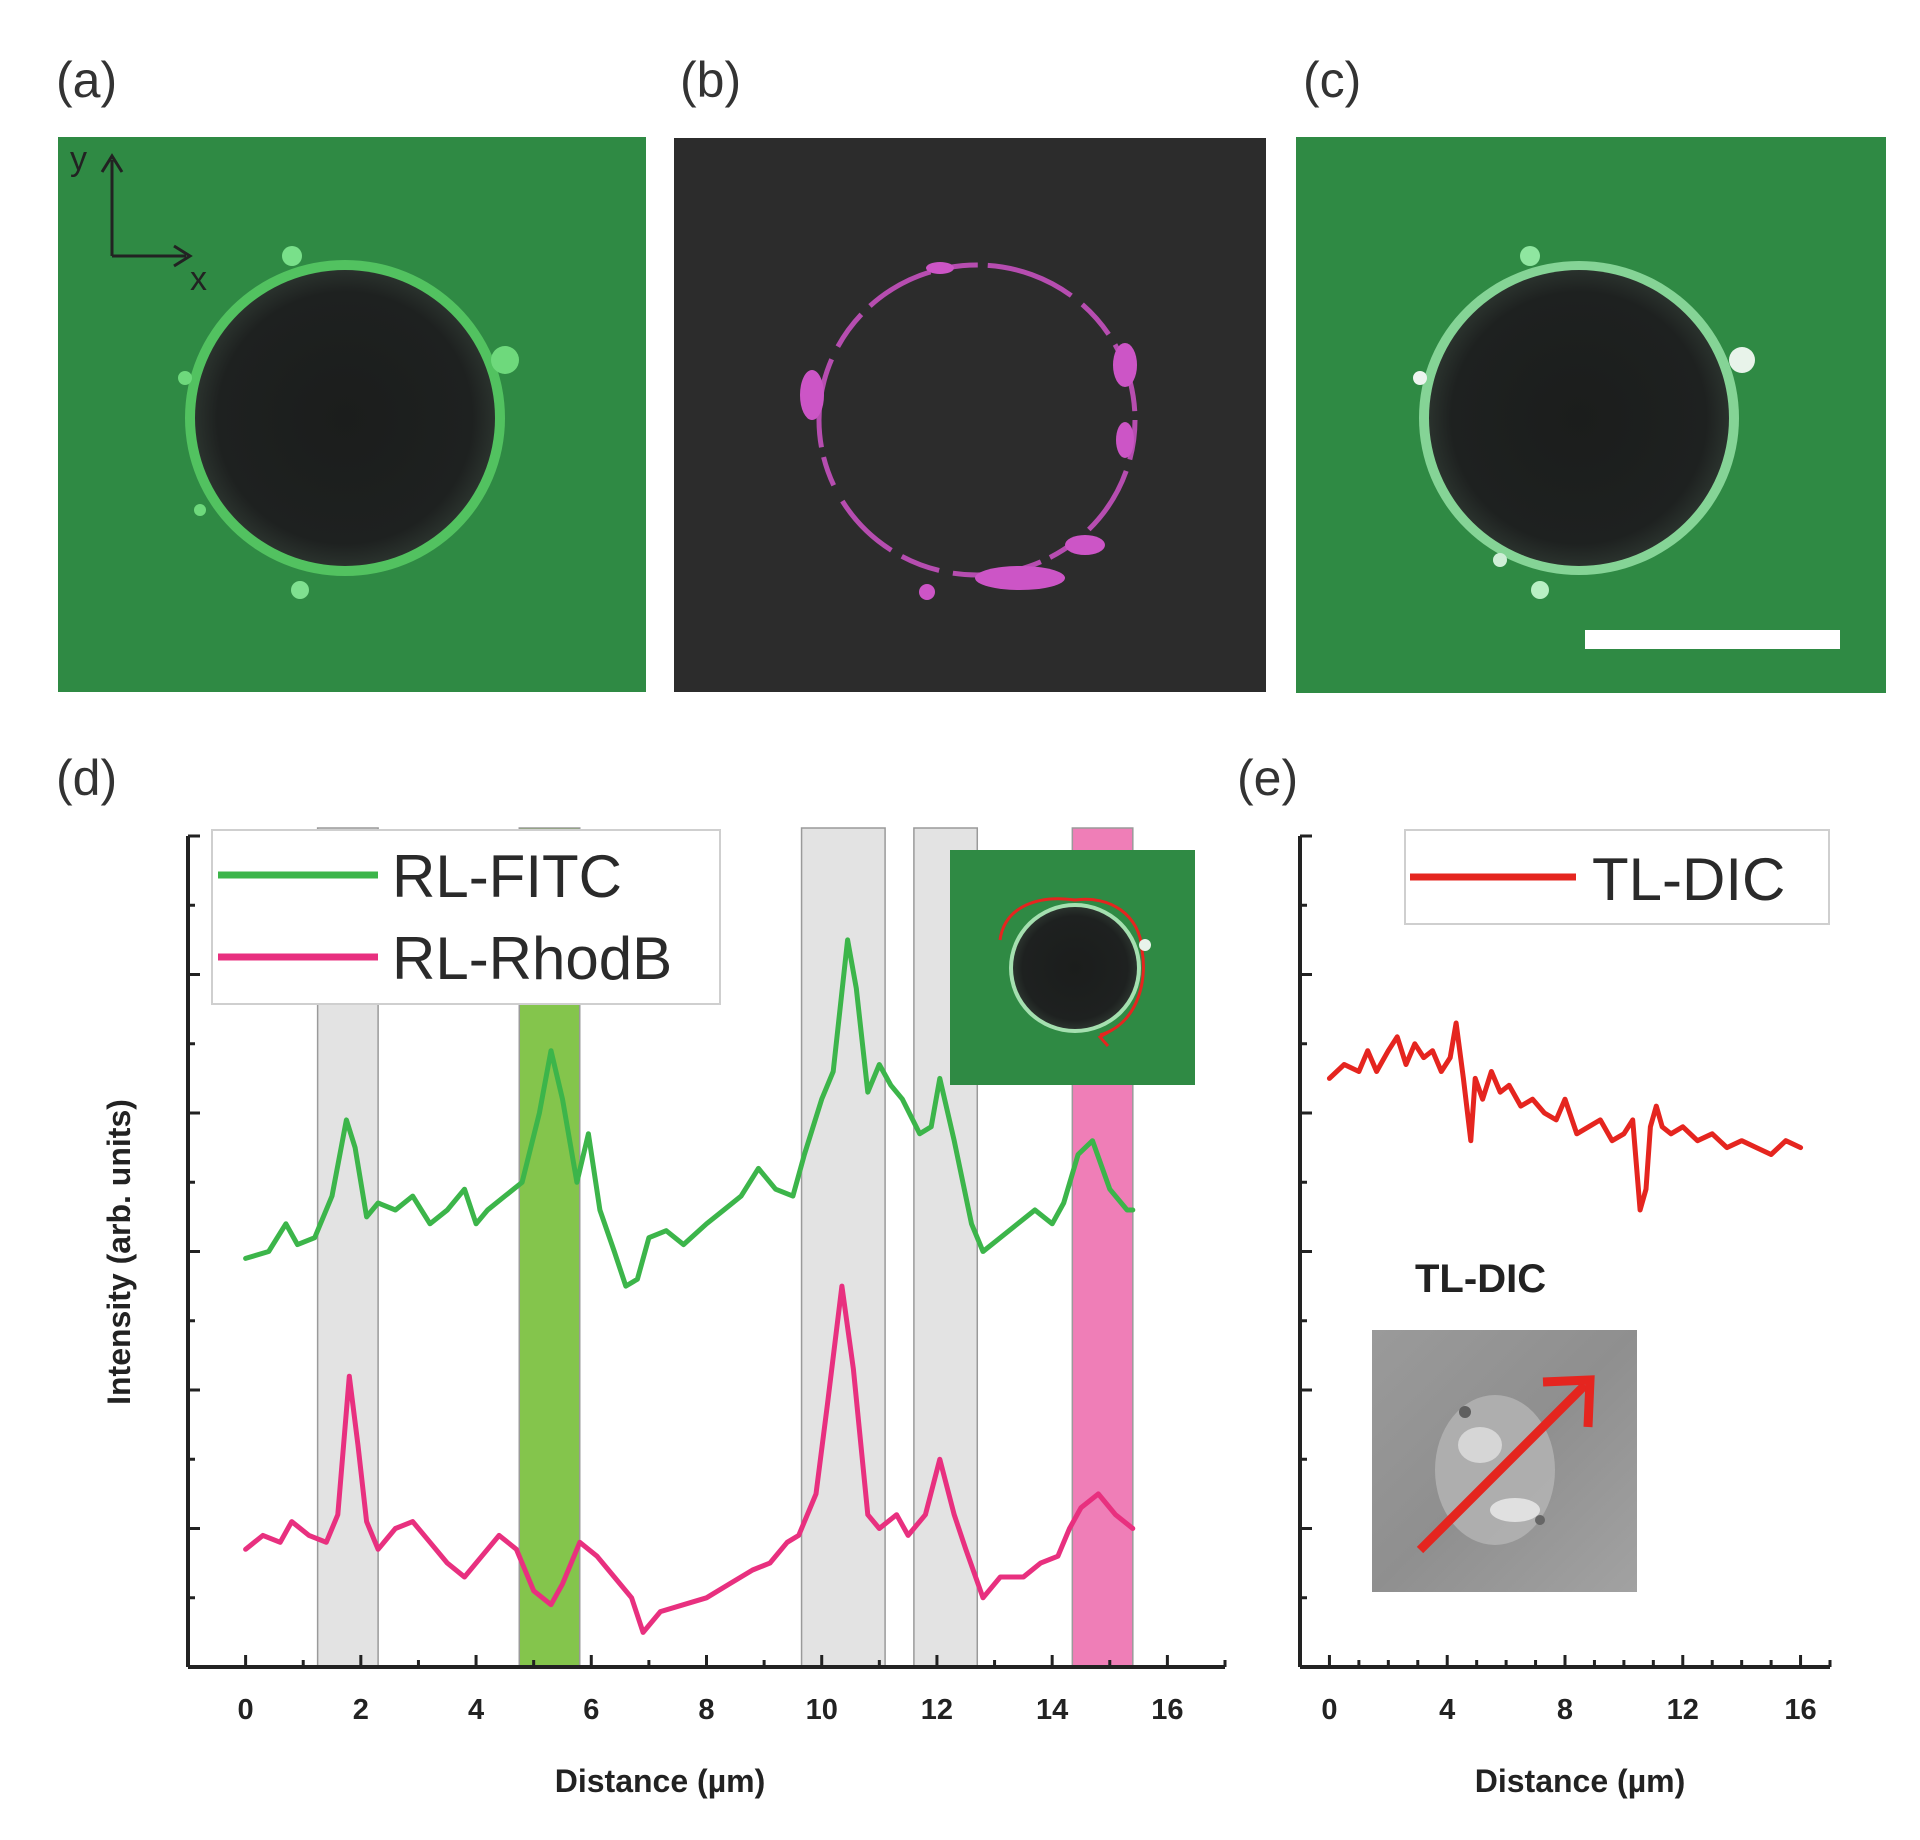  I want to click on inset-trace-arrow, so click(1105, 1037).